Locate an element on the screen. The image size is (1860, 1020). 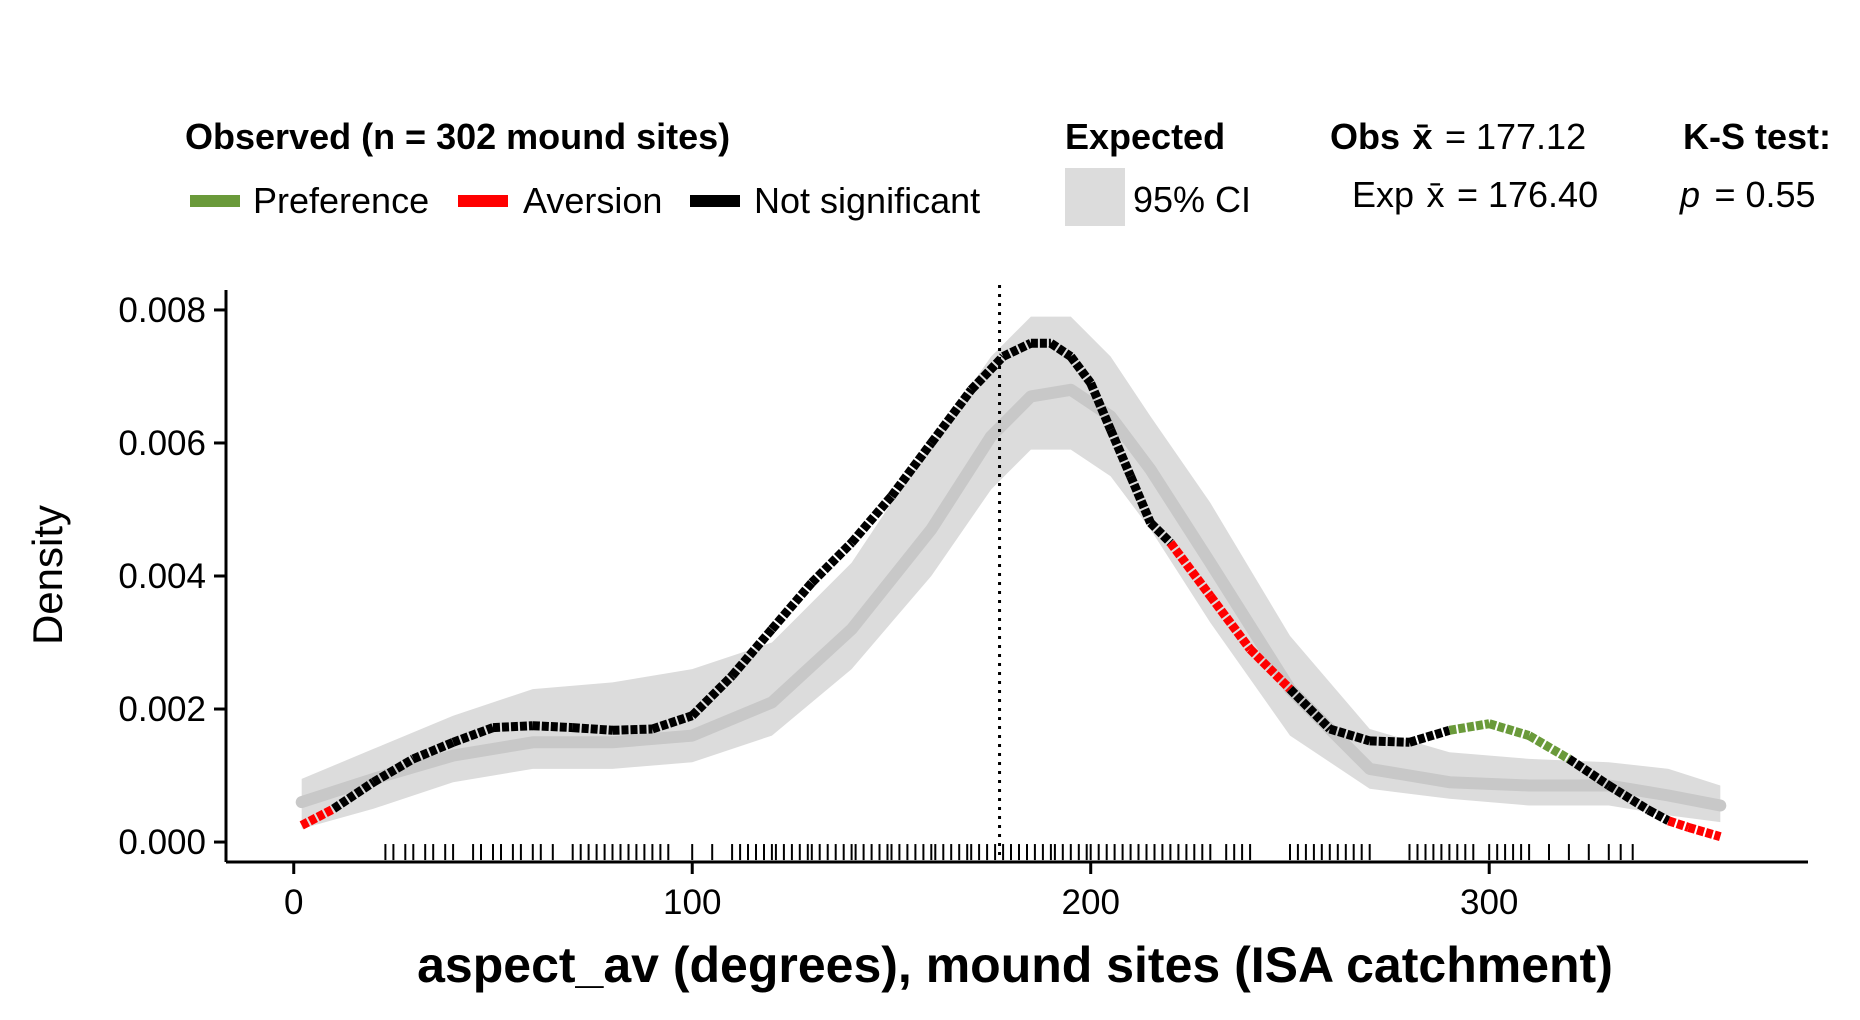
ks-p-symbol: p is located at coordinates (1689, 194).